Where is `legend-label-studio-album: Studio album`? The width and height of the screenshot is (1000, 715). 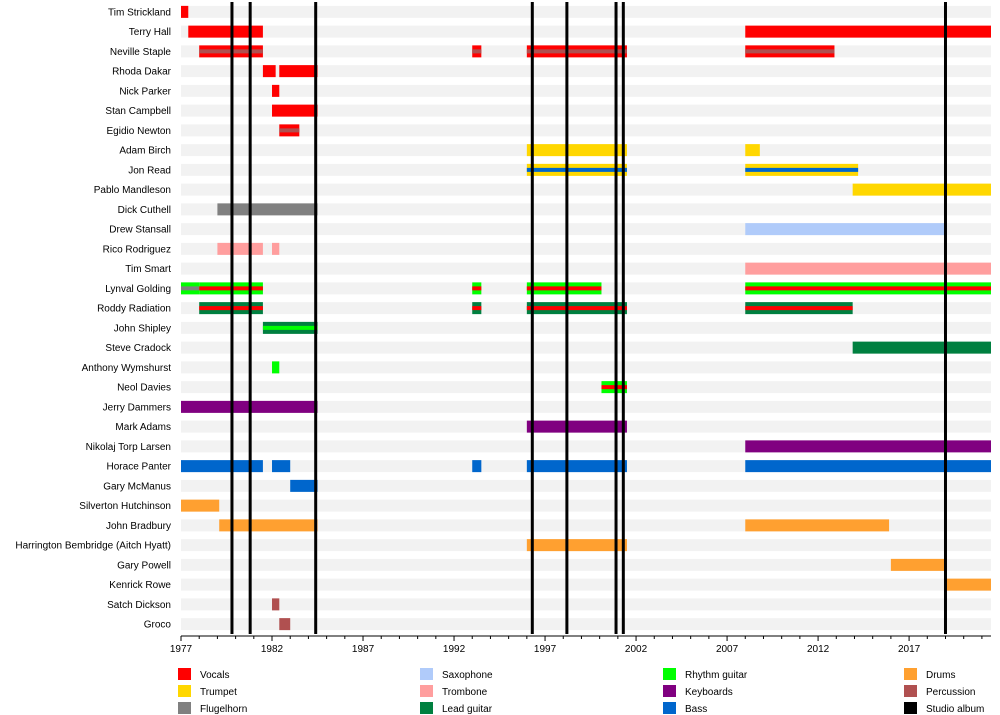 legend-label-studio-album: Studio album is located at coordinates (955, 709).